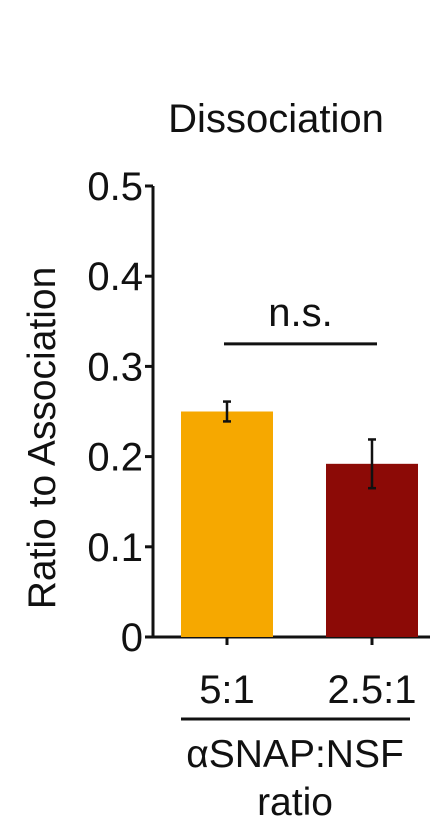  I want to click on significance-label: n.s., so click(300, 313).